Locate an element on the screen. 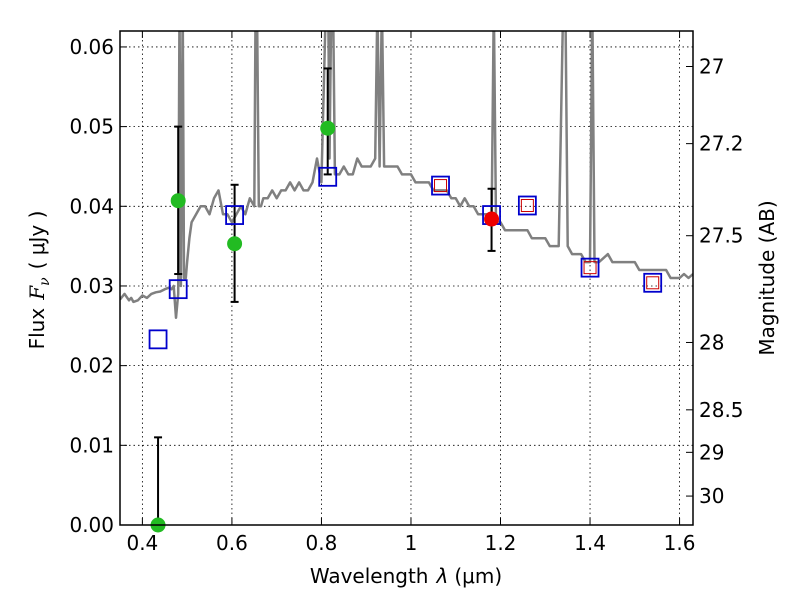  x-tick-label: 1.2 is located at coordinates (501, 543).